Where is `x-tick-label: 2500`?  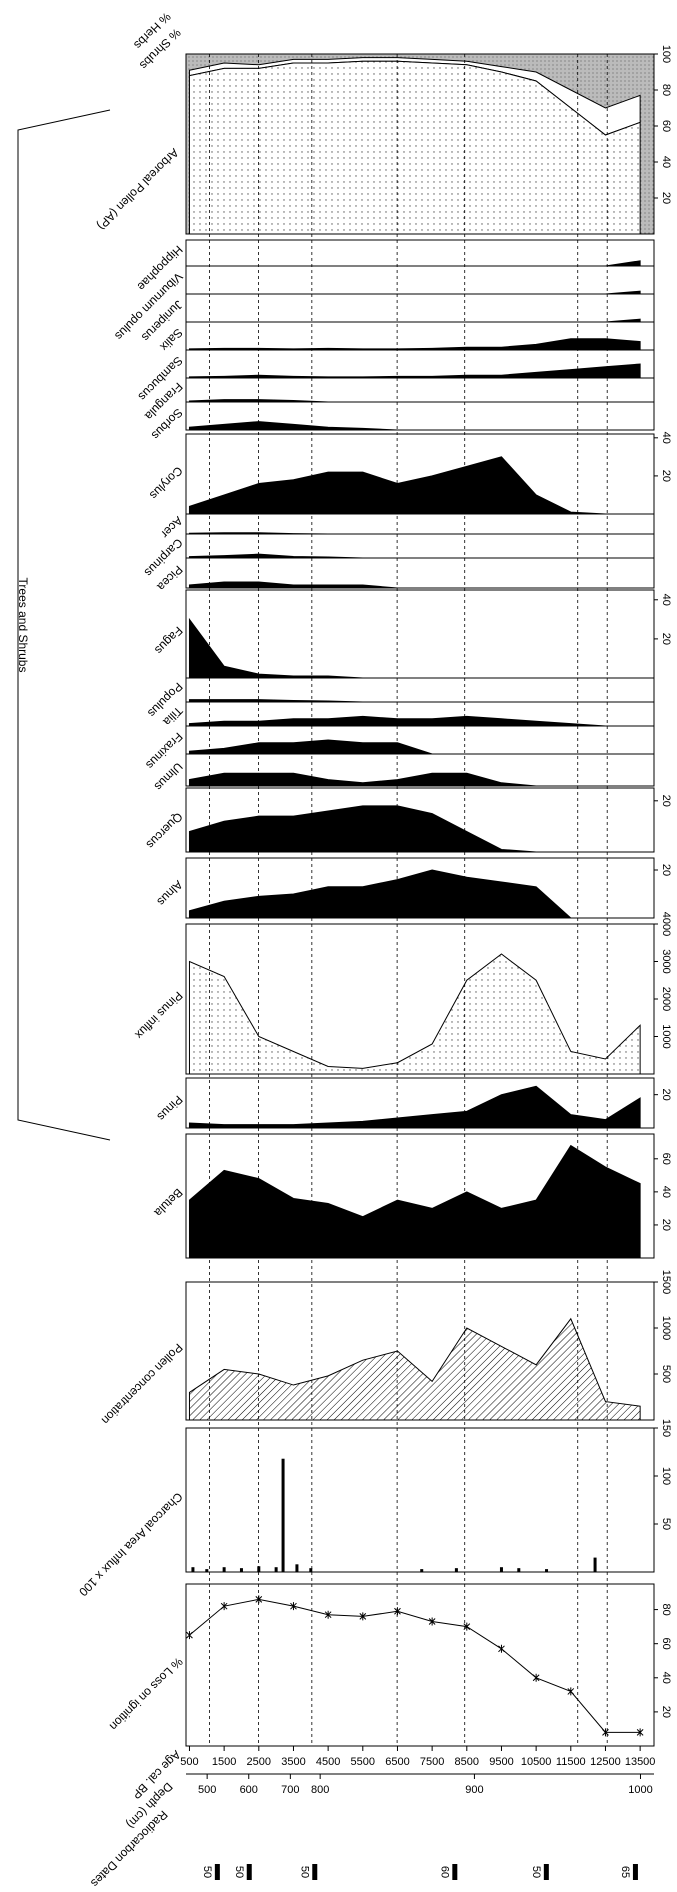
x-tick-label: 2500 is located at coordinates (259, 1762).